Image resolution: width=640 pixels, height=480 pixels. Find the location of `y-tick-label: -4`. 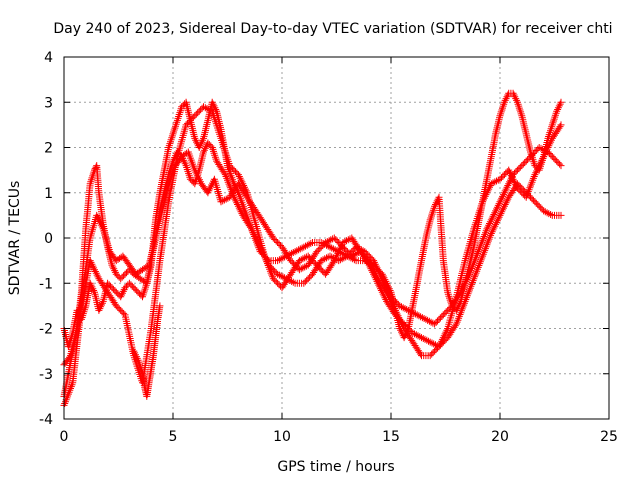

y-tick-label: -4 is located at coordinates (46, 420).